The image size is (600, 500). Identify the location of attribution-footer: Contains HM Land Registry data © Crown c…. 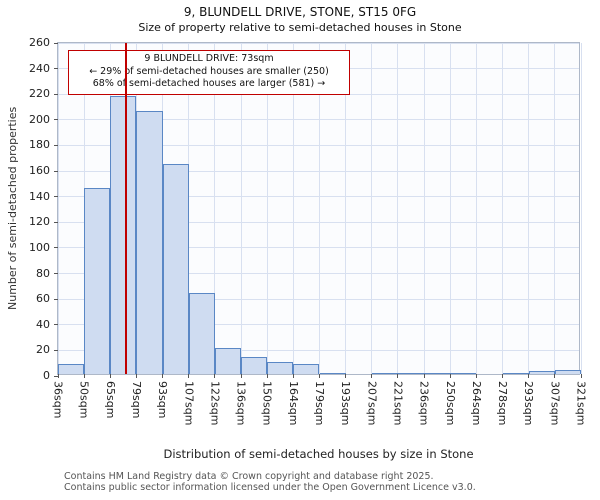
(270, 482).